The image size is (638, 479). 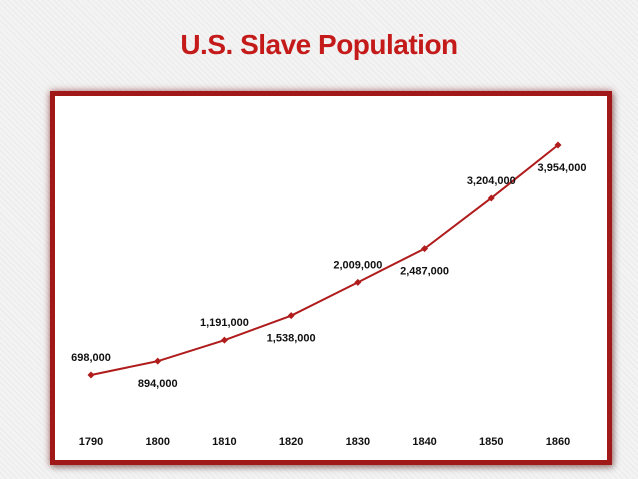 What do you see at coordinates (158, 384) in the screenshot?
I see `data-label: 894,000` at bounding box center [158, 384].